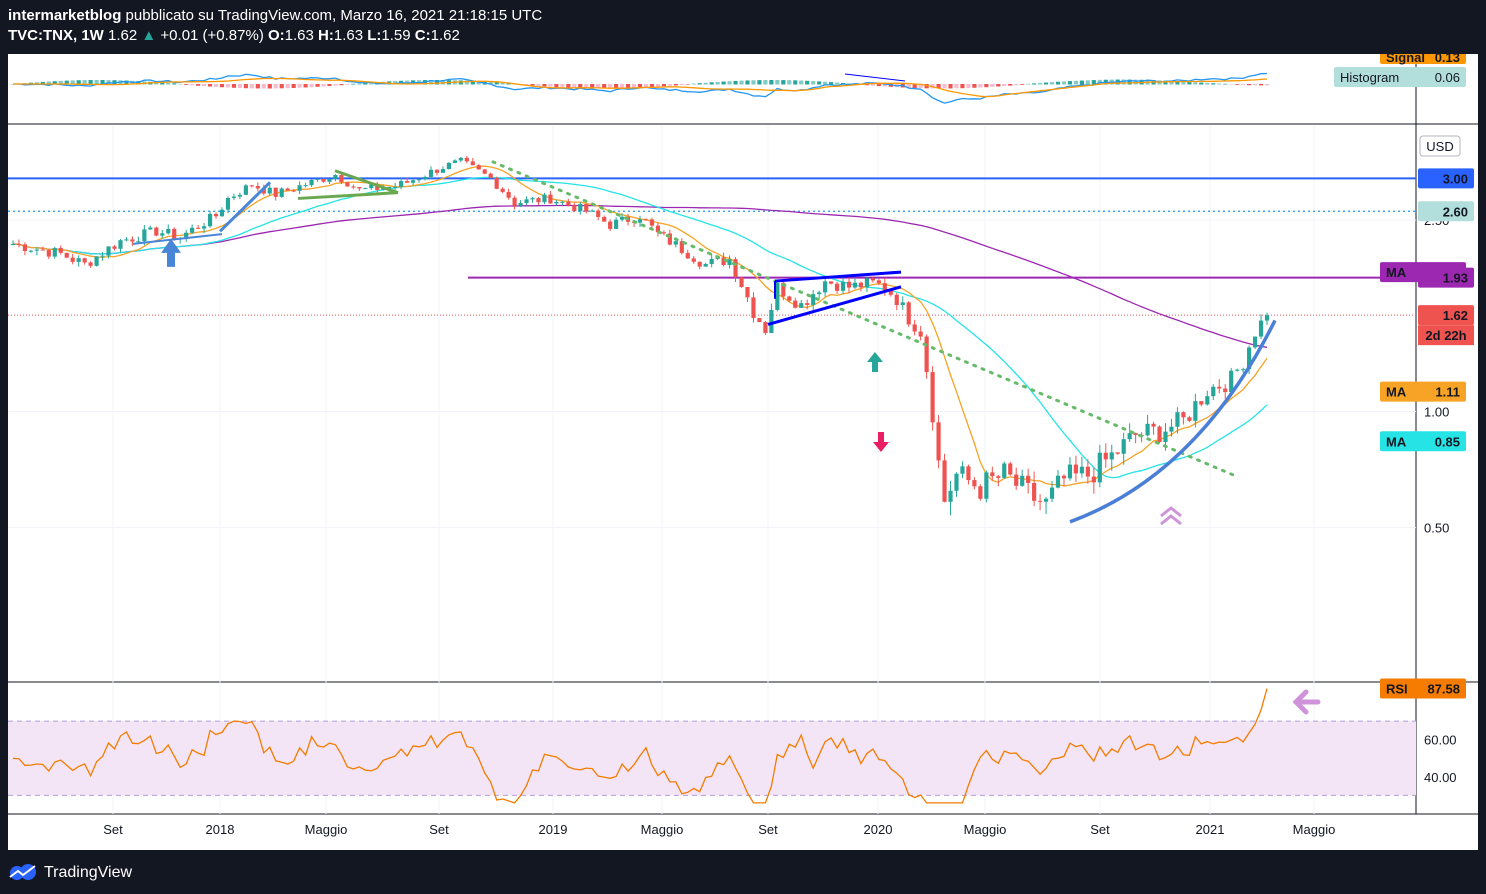  I want to click on open-label: O:, so click(276, 35).